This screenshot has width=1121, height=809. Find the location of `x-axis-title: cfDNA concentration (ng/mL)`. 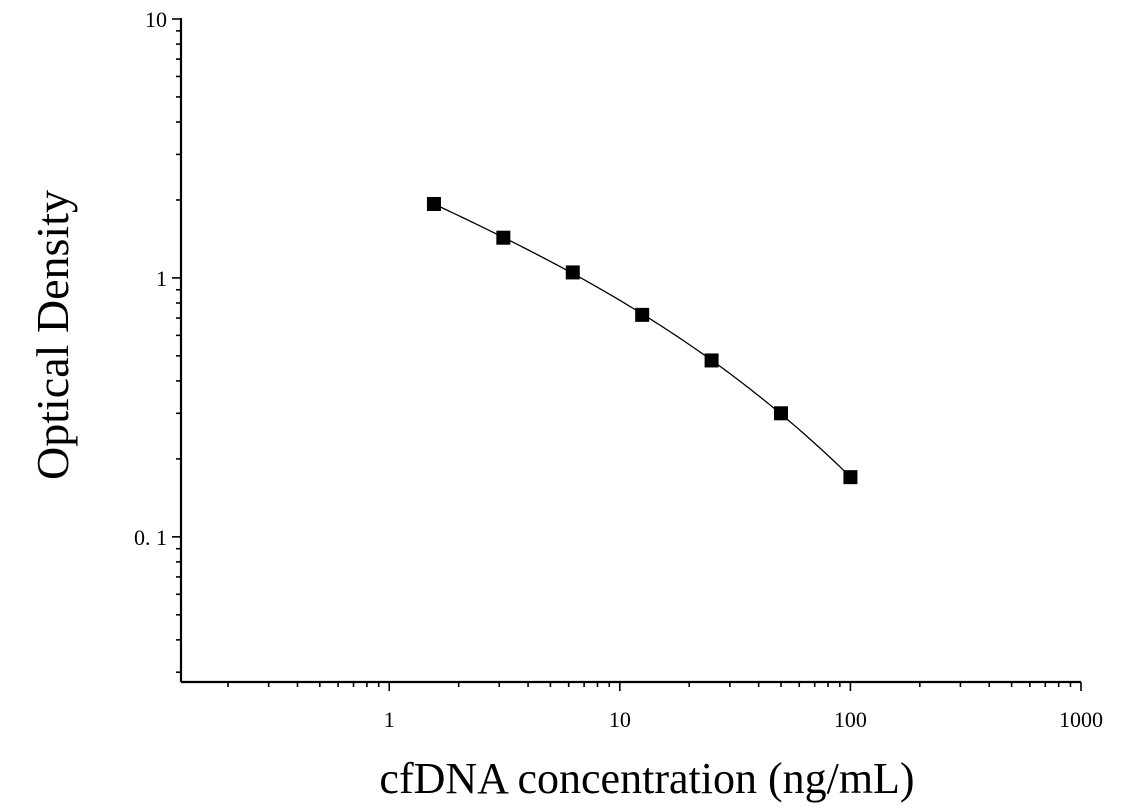

x-axis-title: cfDNA concentration (ng/mL) is located at coordinates (646, 778).